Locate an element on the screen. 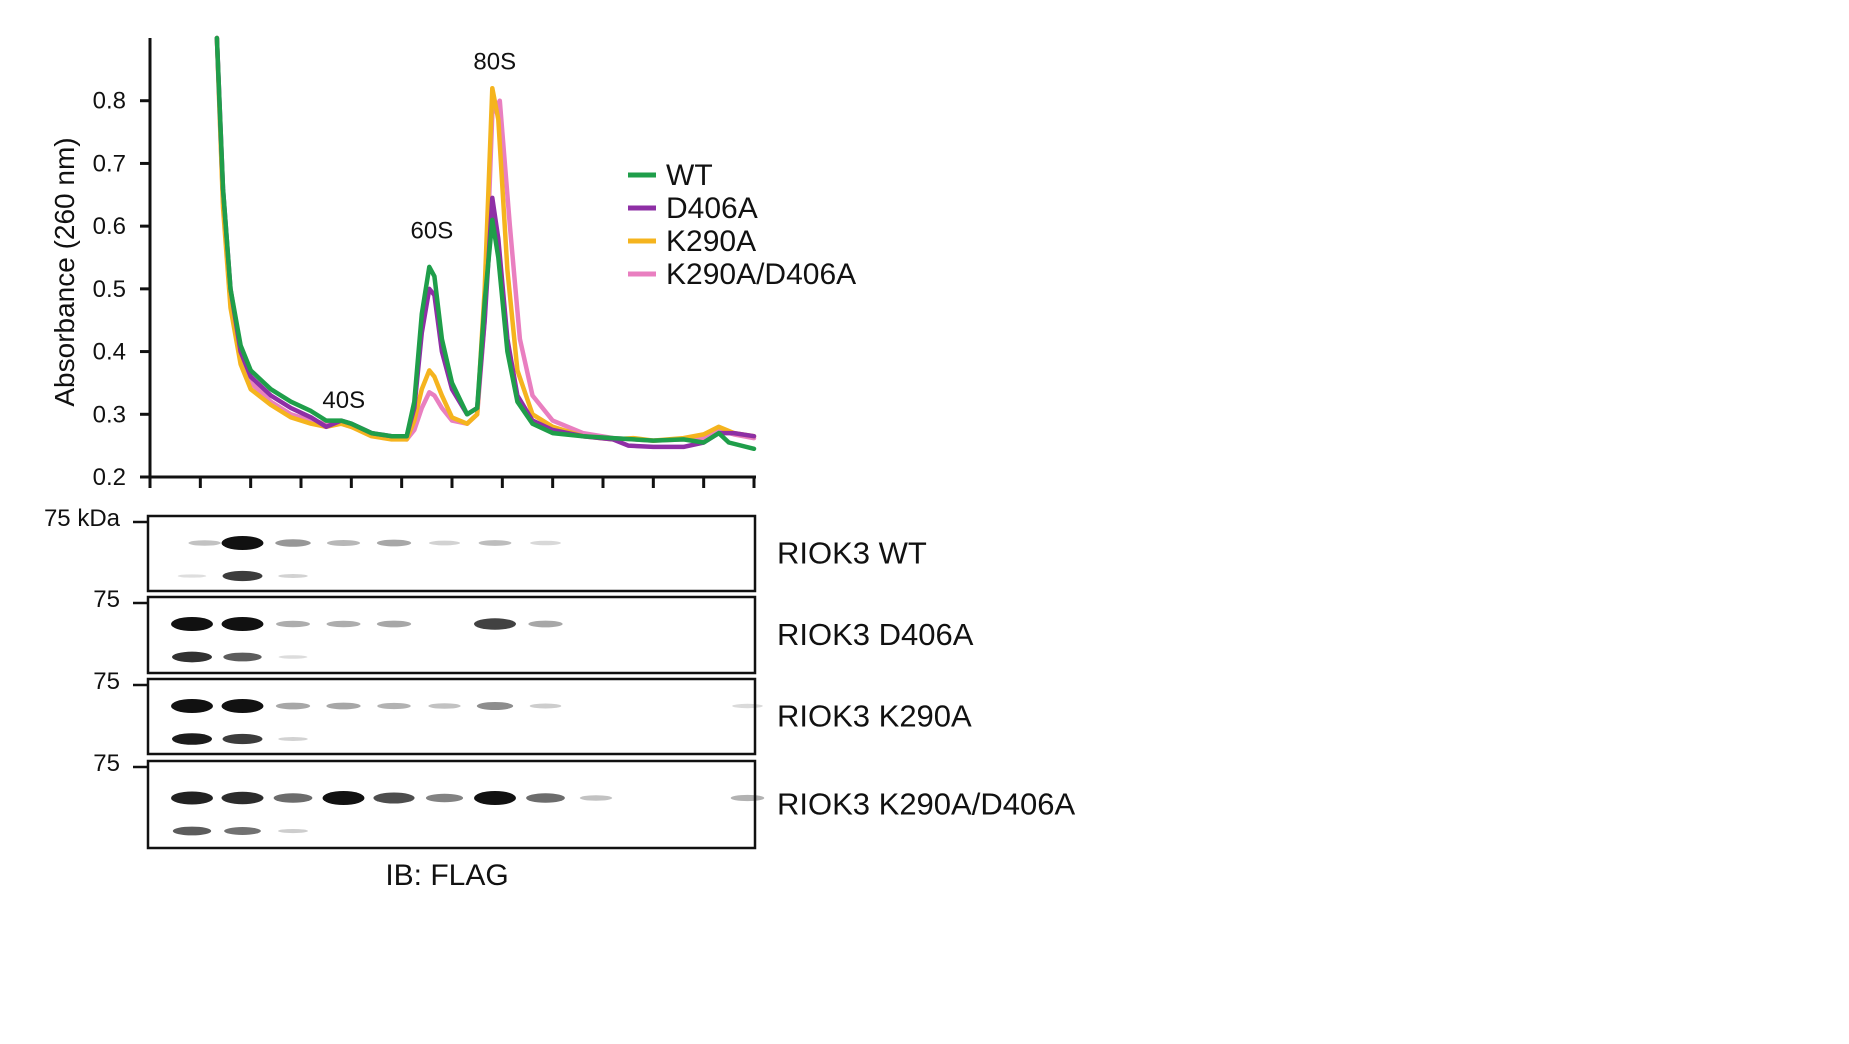 The width and height of the screenshot is (1849, 1044). ib-label: IB: FLAG is located at coordinates (446, 875).